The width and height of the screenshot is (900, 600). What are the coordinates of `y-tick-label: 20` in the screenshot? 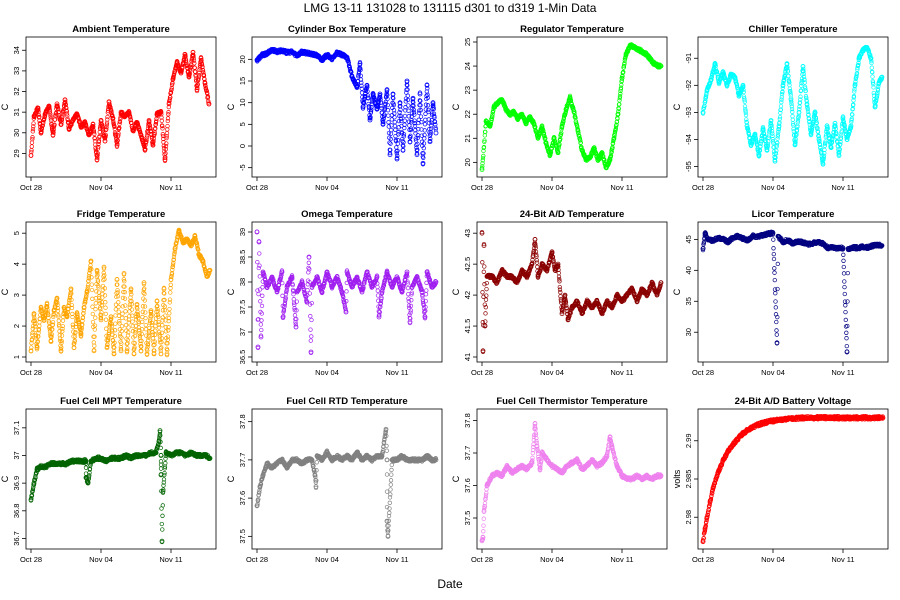 It's located at (242, 59).